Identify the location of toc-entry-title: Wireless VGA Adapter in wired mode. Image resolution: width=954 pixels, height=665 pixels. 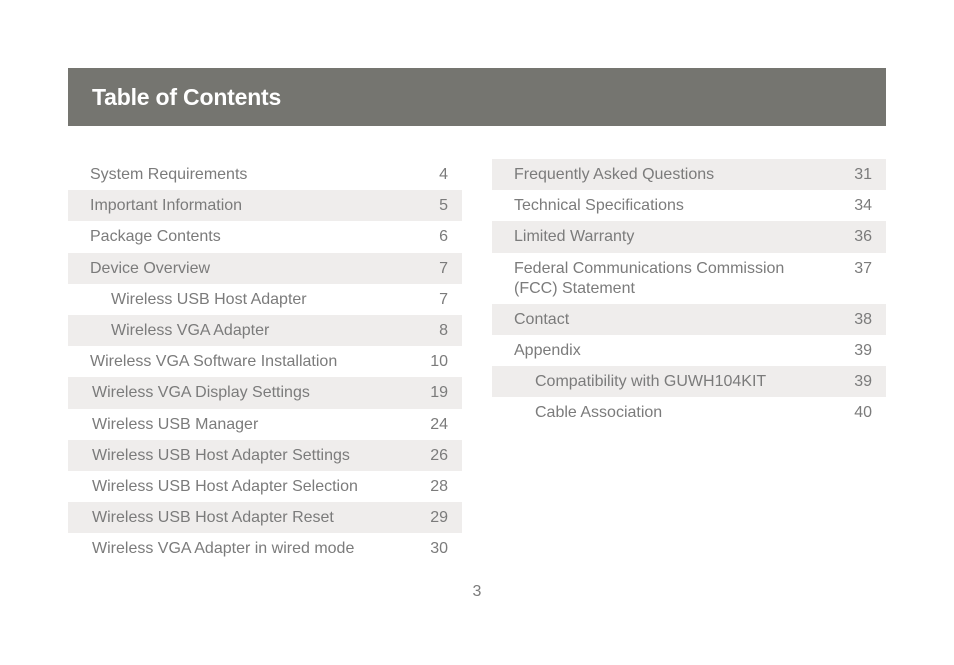
(223, 549).